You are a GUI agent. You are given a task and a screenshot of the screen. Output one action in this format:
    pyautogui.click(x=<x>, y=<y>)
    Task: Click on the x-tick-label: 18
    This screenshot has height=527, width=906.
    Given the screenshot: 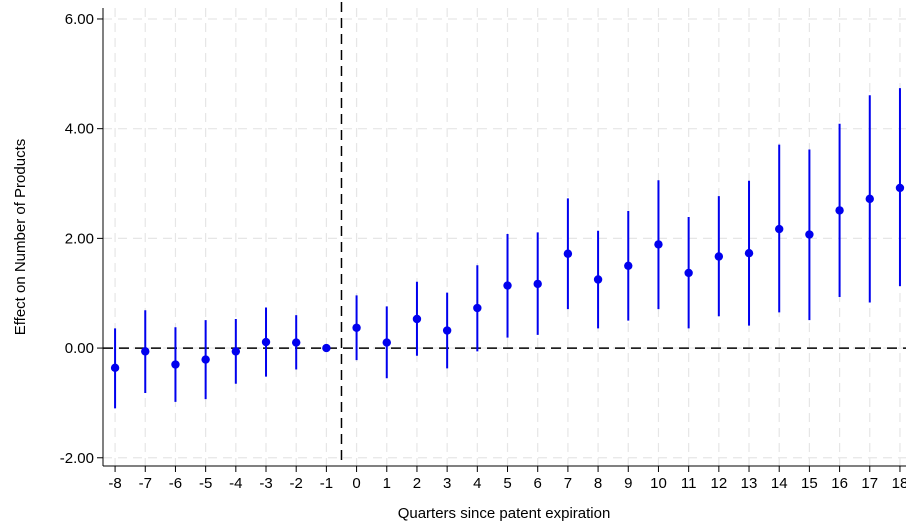 What is the action you would take?
    pyautogui.click(x=899, y=483)
    